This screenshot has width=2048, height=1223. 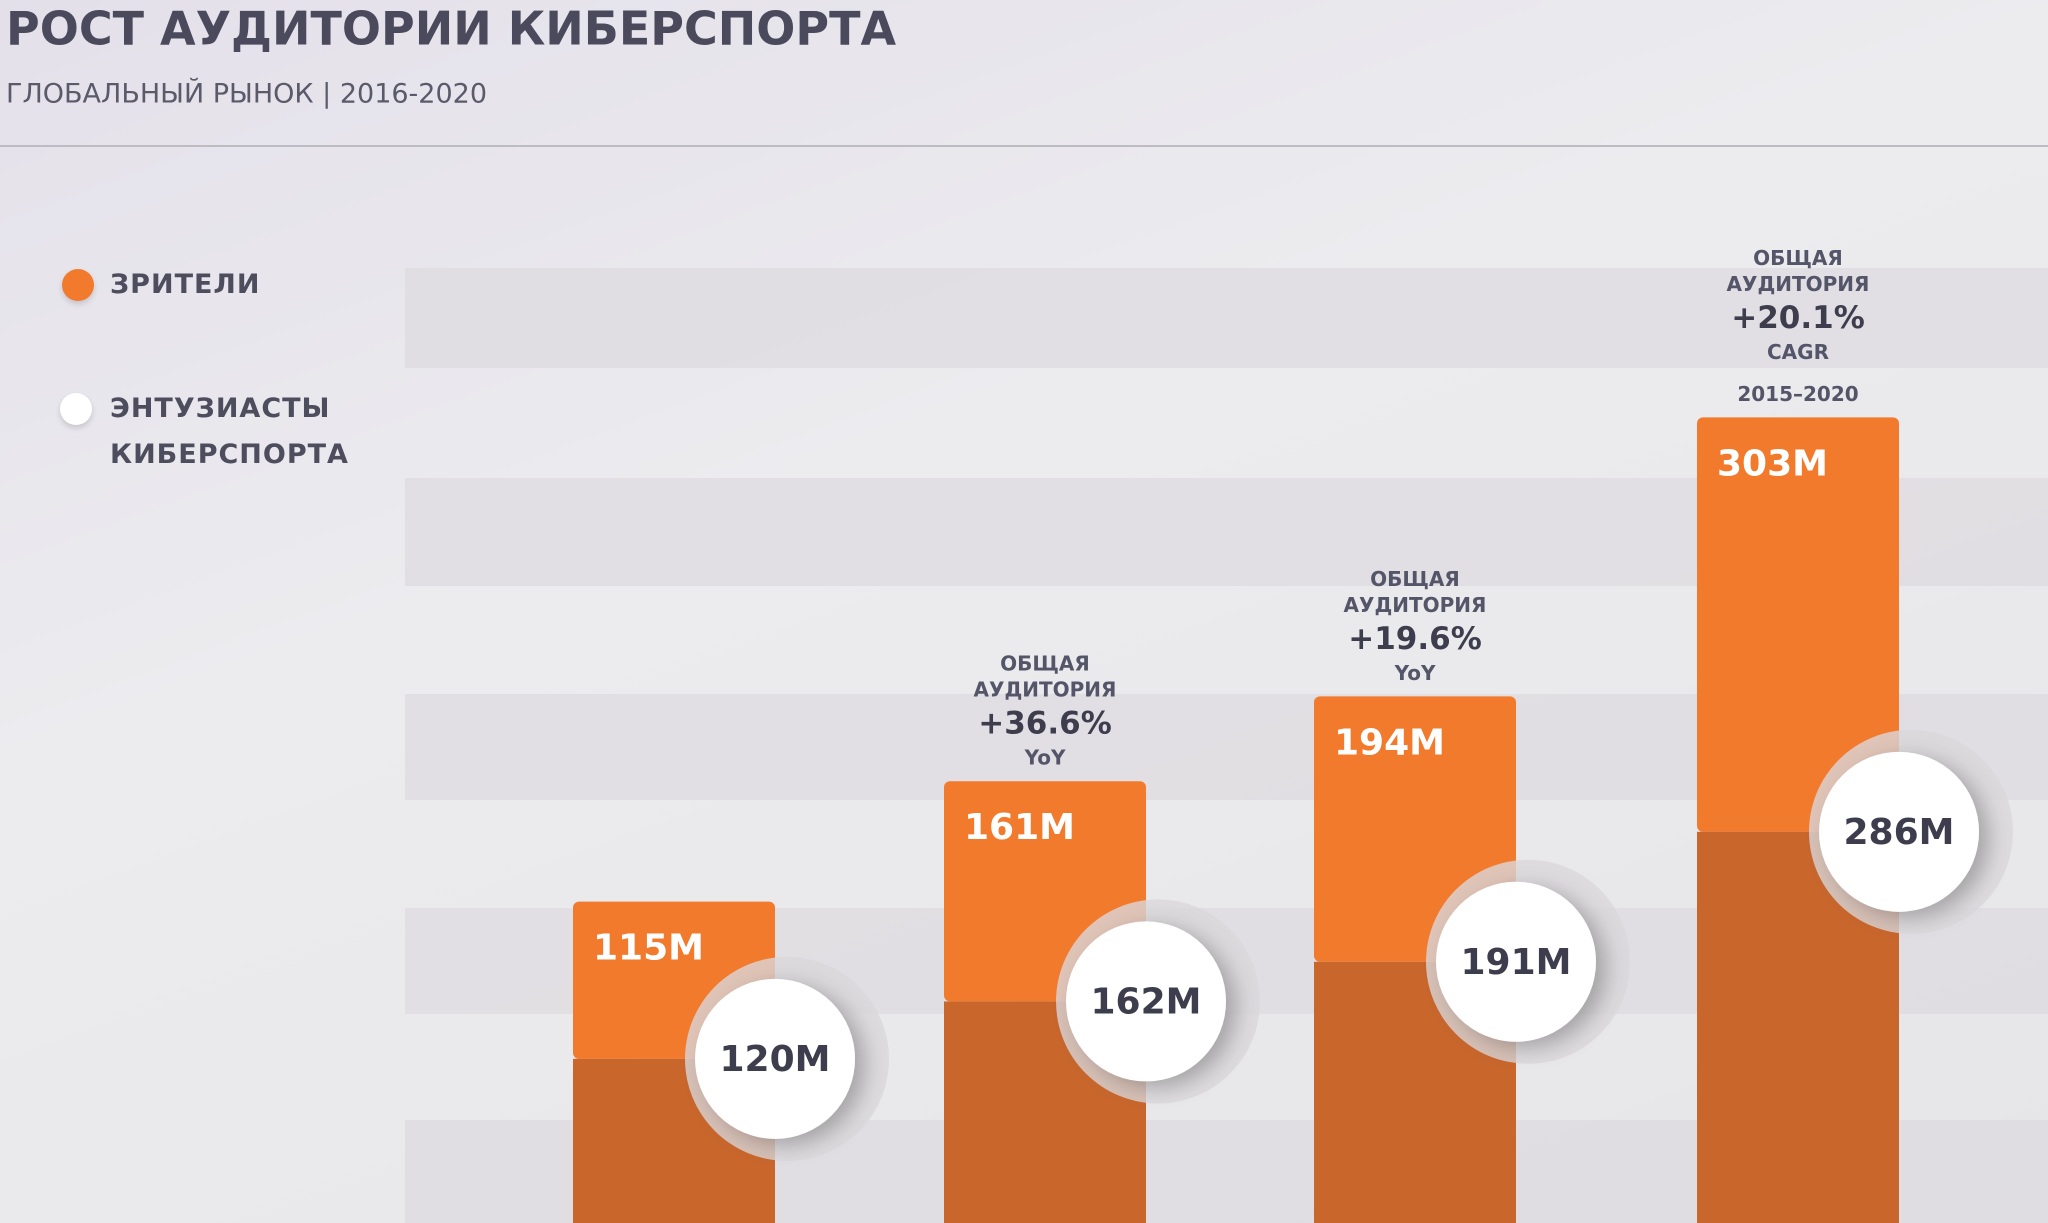 What do you see at coordinates (1798, 352) in the screenshot?
I see `annotation: CAGR` at bounding box center [1798, 352].